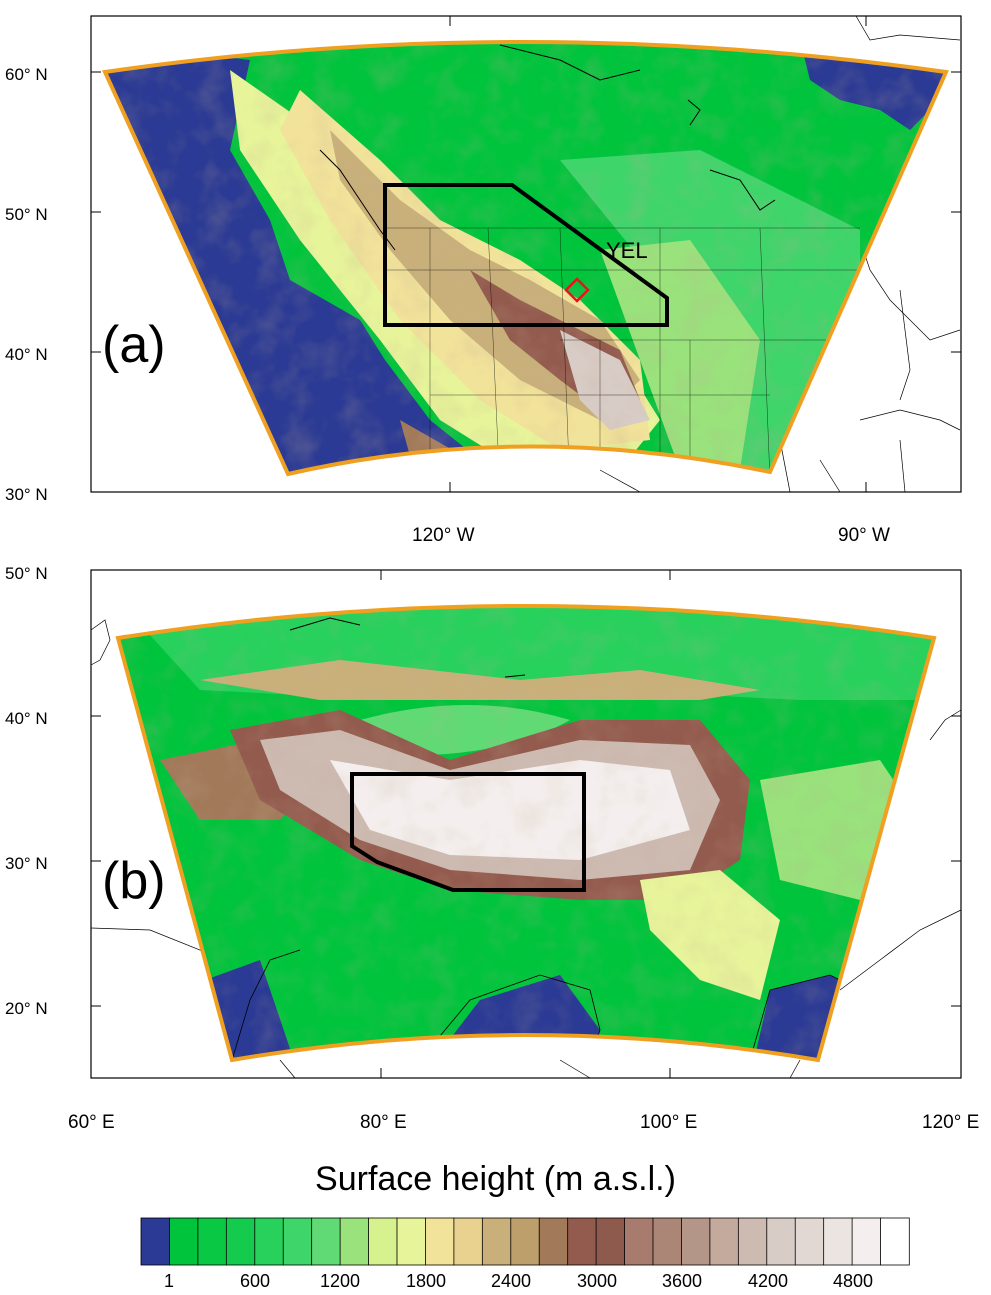  Describe the element at coordinates (26, 74) in the screenshot. I see `panel-a-lat-60: 60° N` at that location.